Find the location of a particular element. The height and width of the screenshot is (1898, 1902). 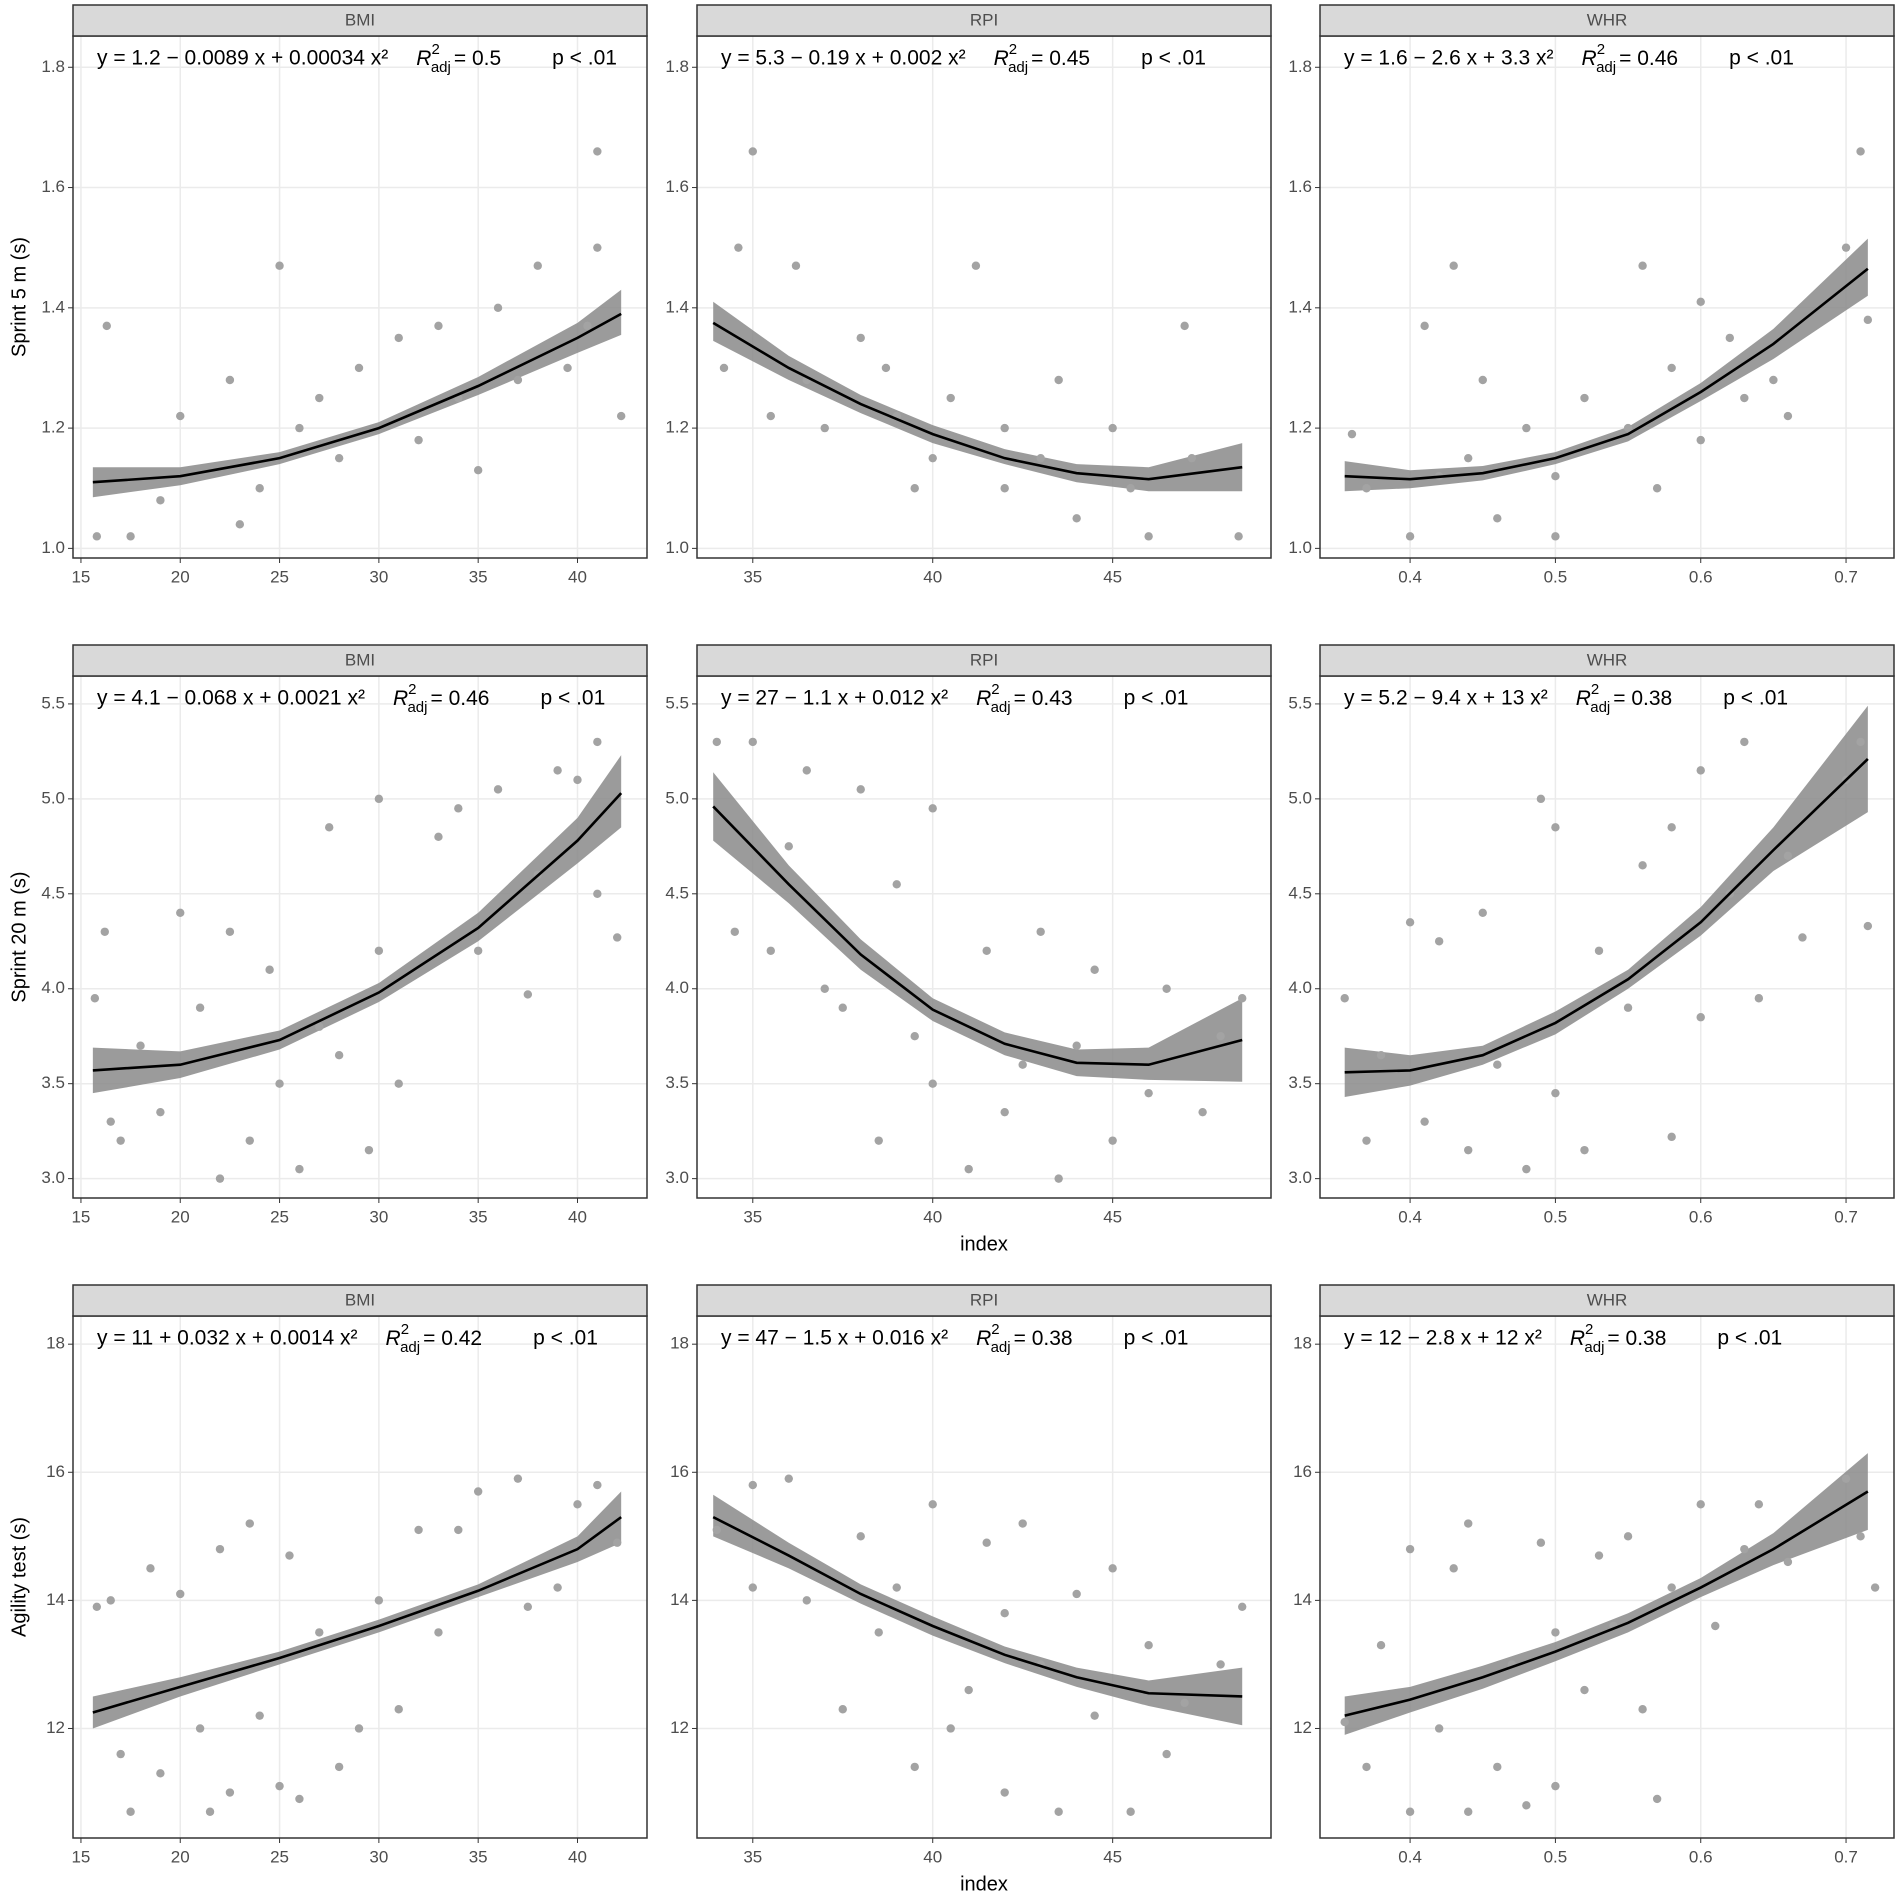

equation: y = 12 − 2.8 x + 12 x² is located at coordinates (1443, 1338).